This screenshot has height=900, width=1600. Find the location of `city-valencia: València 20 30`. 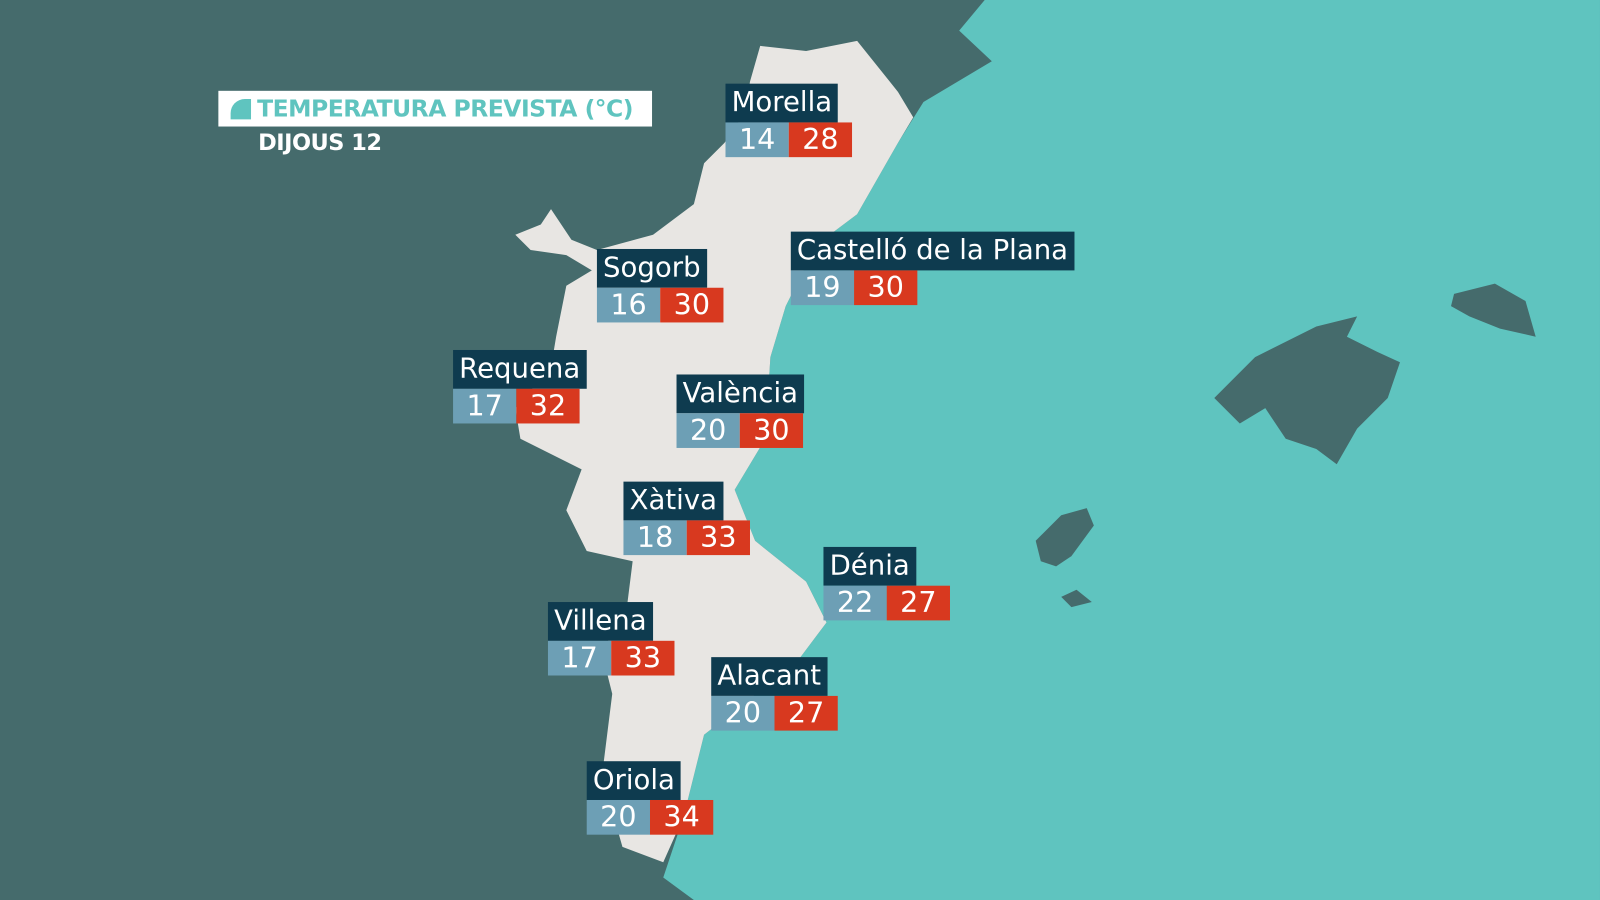

city-valencia: València 20 30 is located at coordinates (740, 411).